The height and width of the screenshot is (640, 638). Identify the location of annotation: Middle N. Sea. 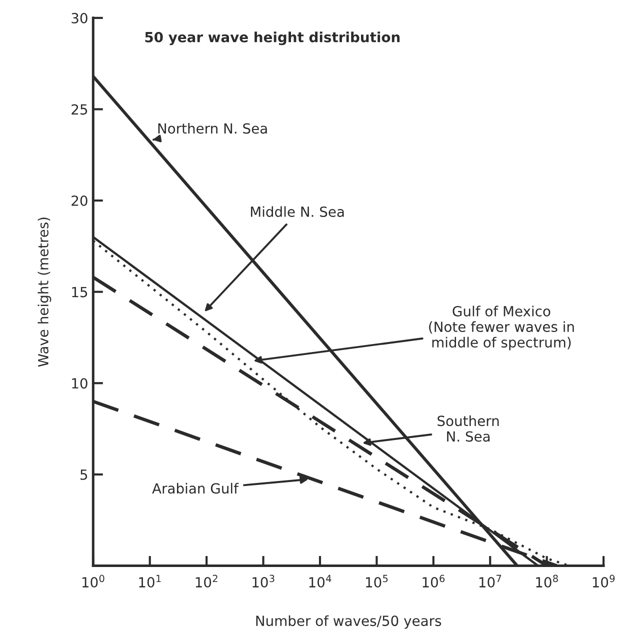
(297, 211).